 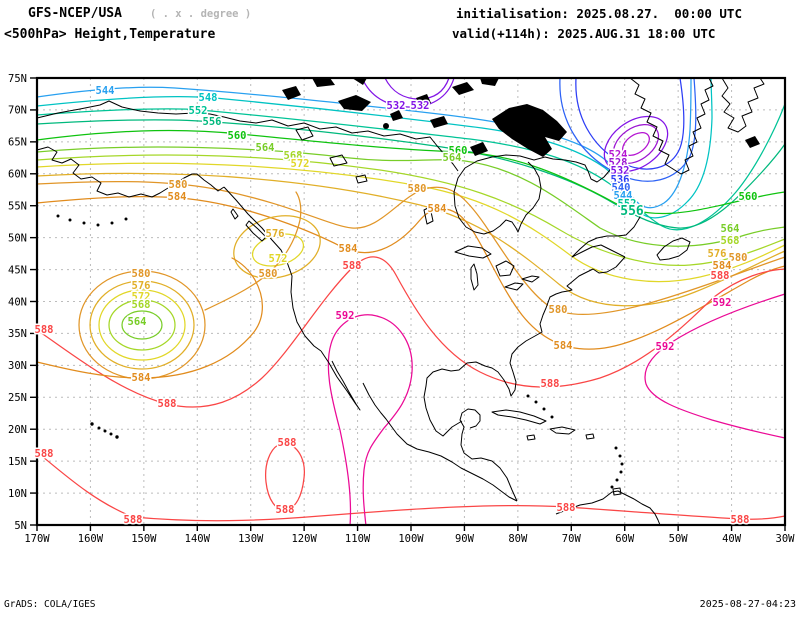 What do you see at coordinates (732, 539) in the screenshot?
I see `lon-label: 40W` at bounding box center [732, 539].